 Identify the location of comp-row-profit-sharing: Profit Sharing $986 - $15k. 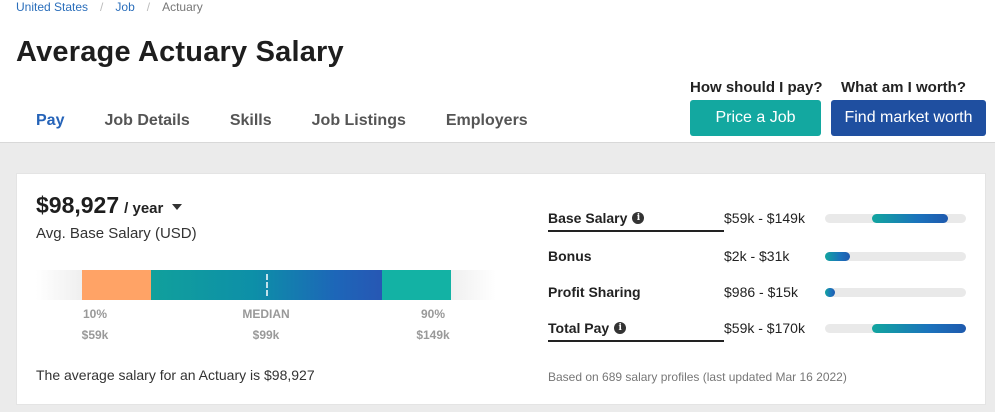
(758, 295).